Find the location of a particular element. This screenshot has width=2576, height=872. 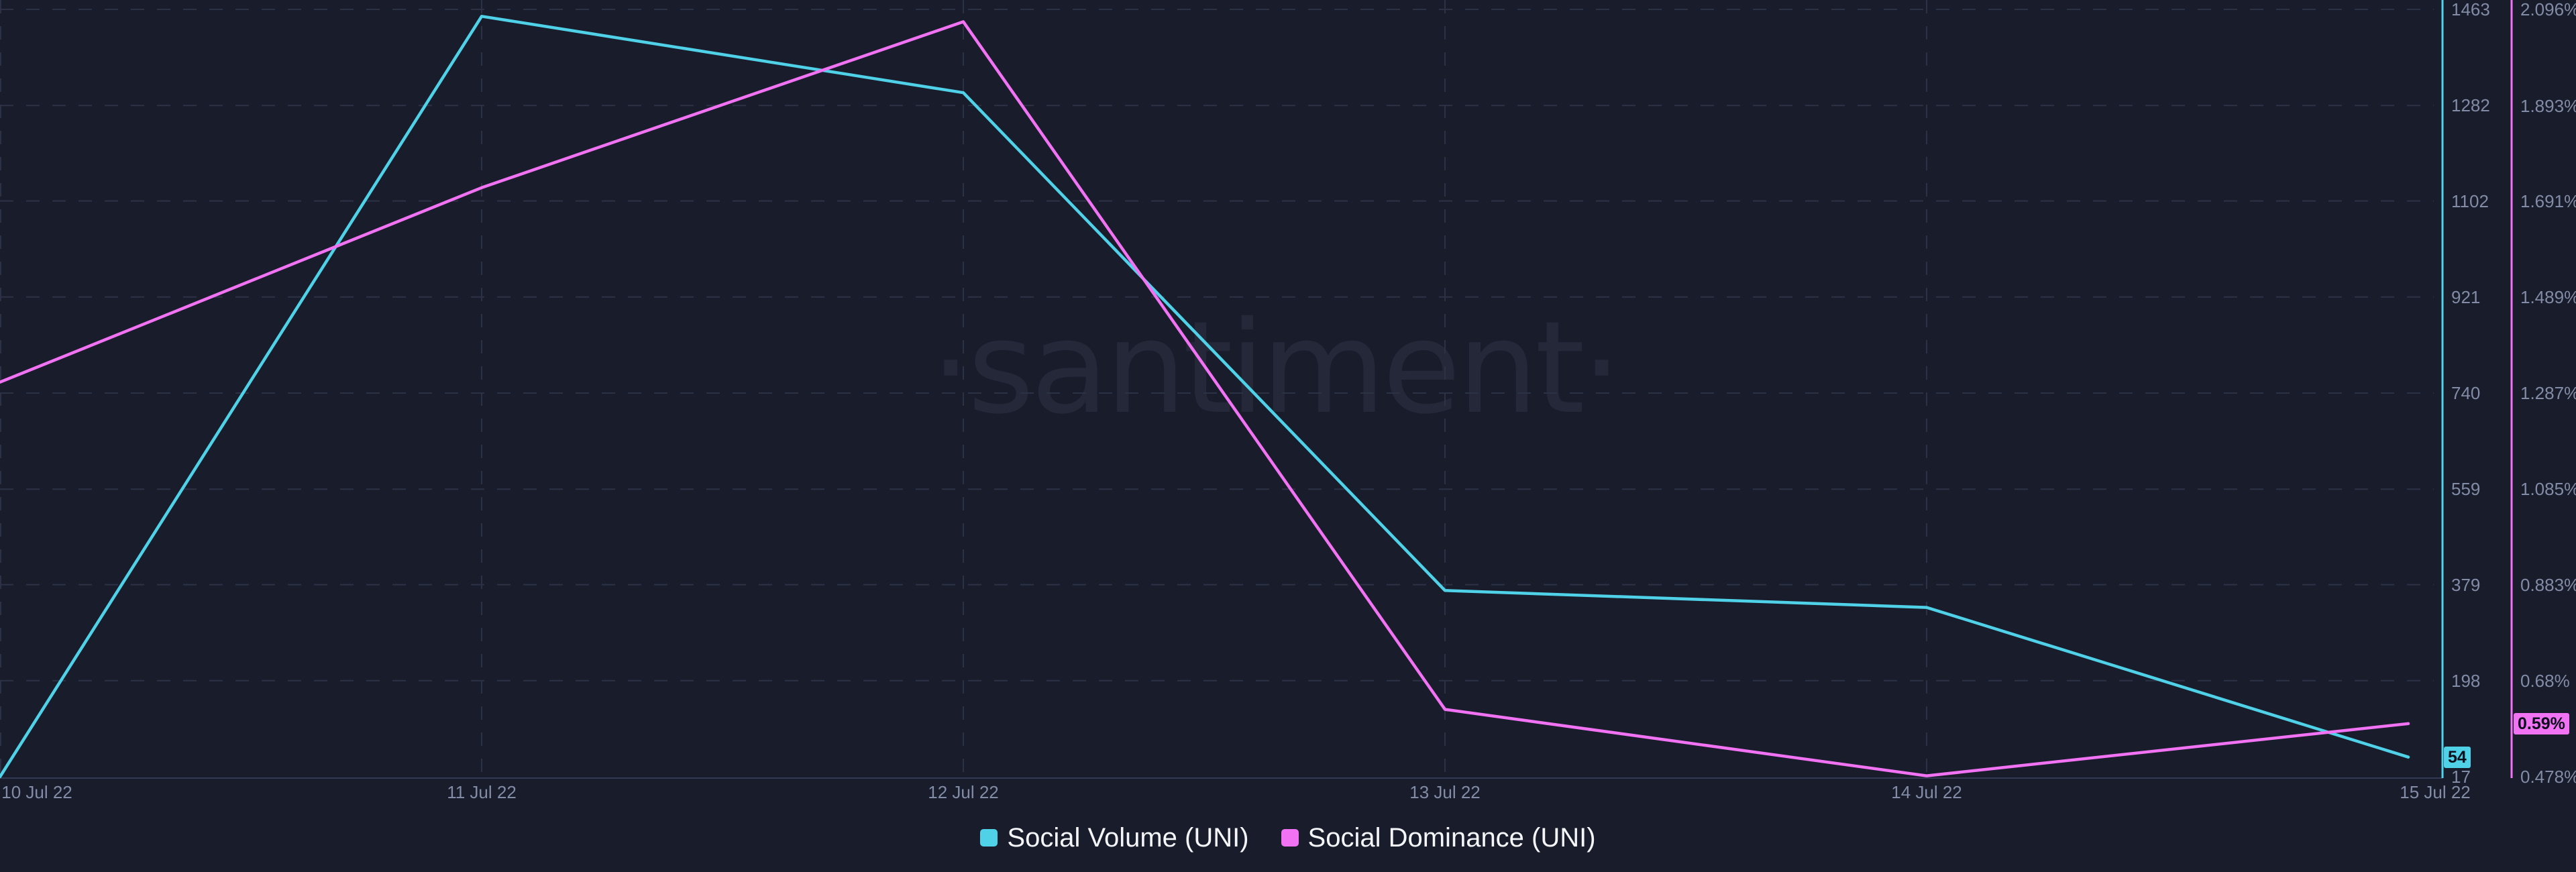

dominance-tick-label: 1.893% is located at coordinates (2548, 106).